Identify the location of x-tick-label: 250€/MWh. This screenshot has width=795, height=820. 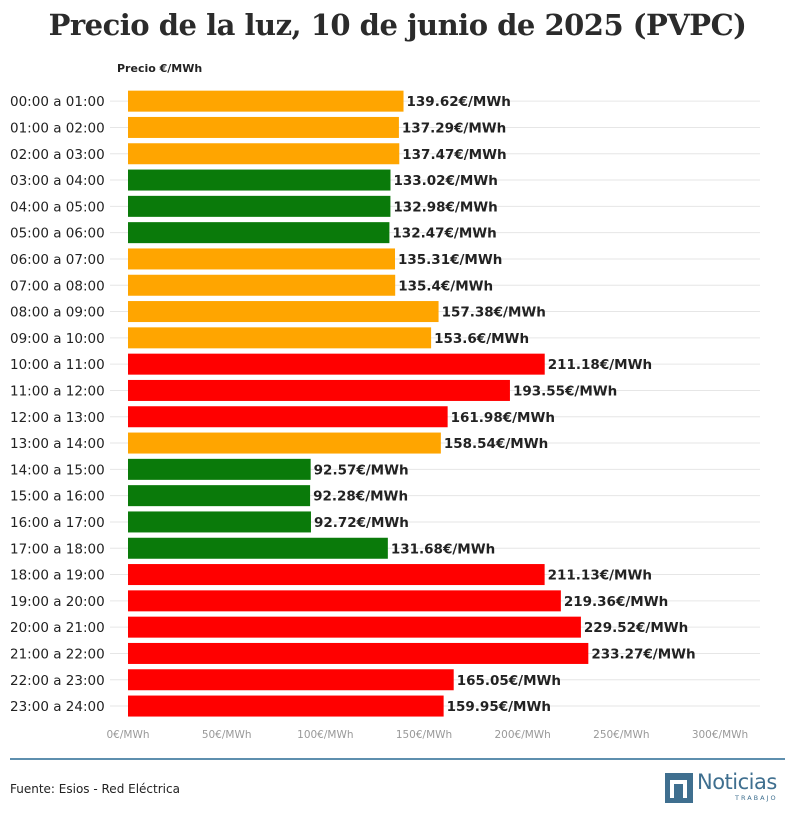
(621, 735).